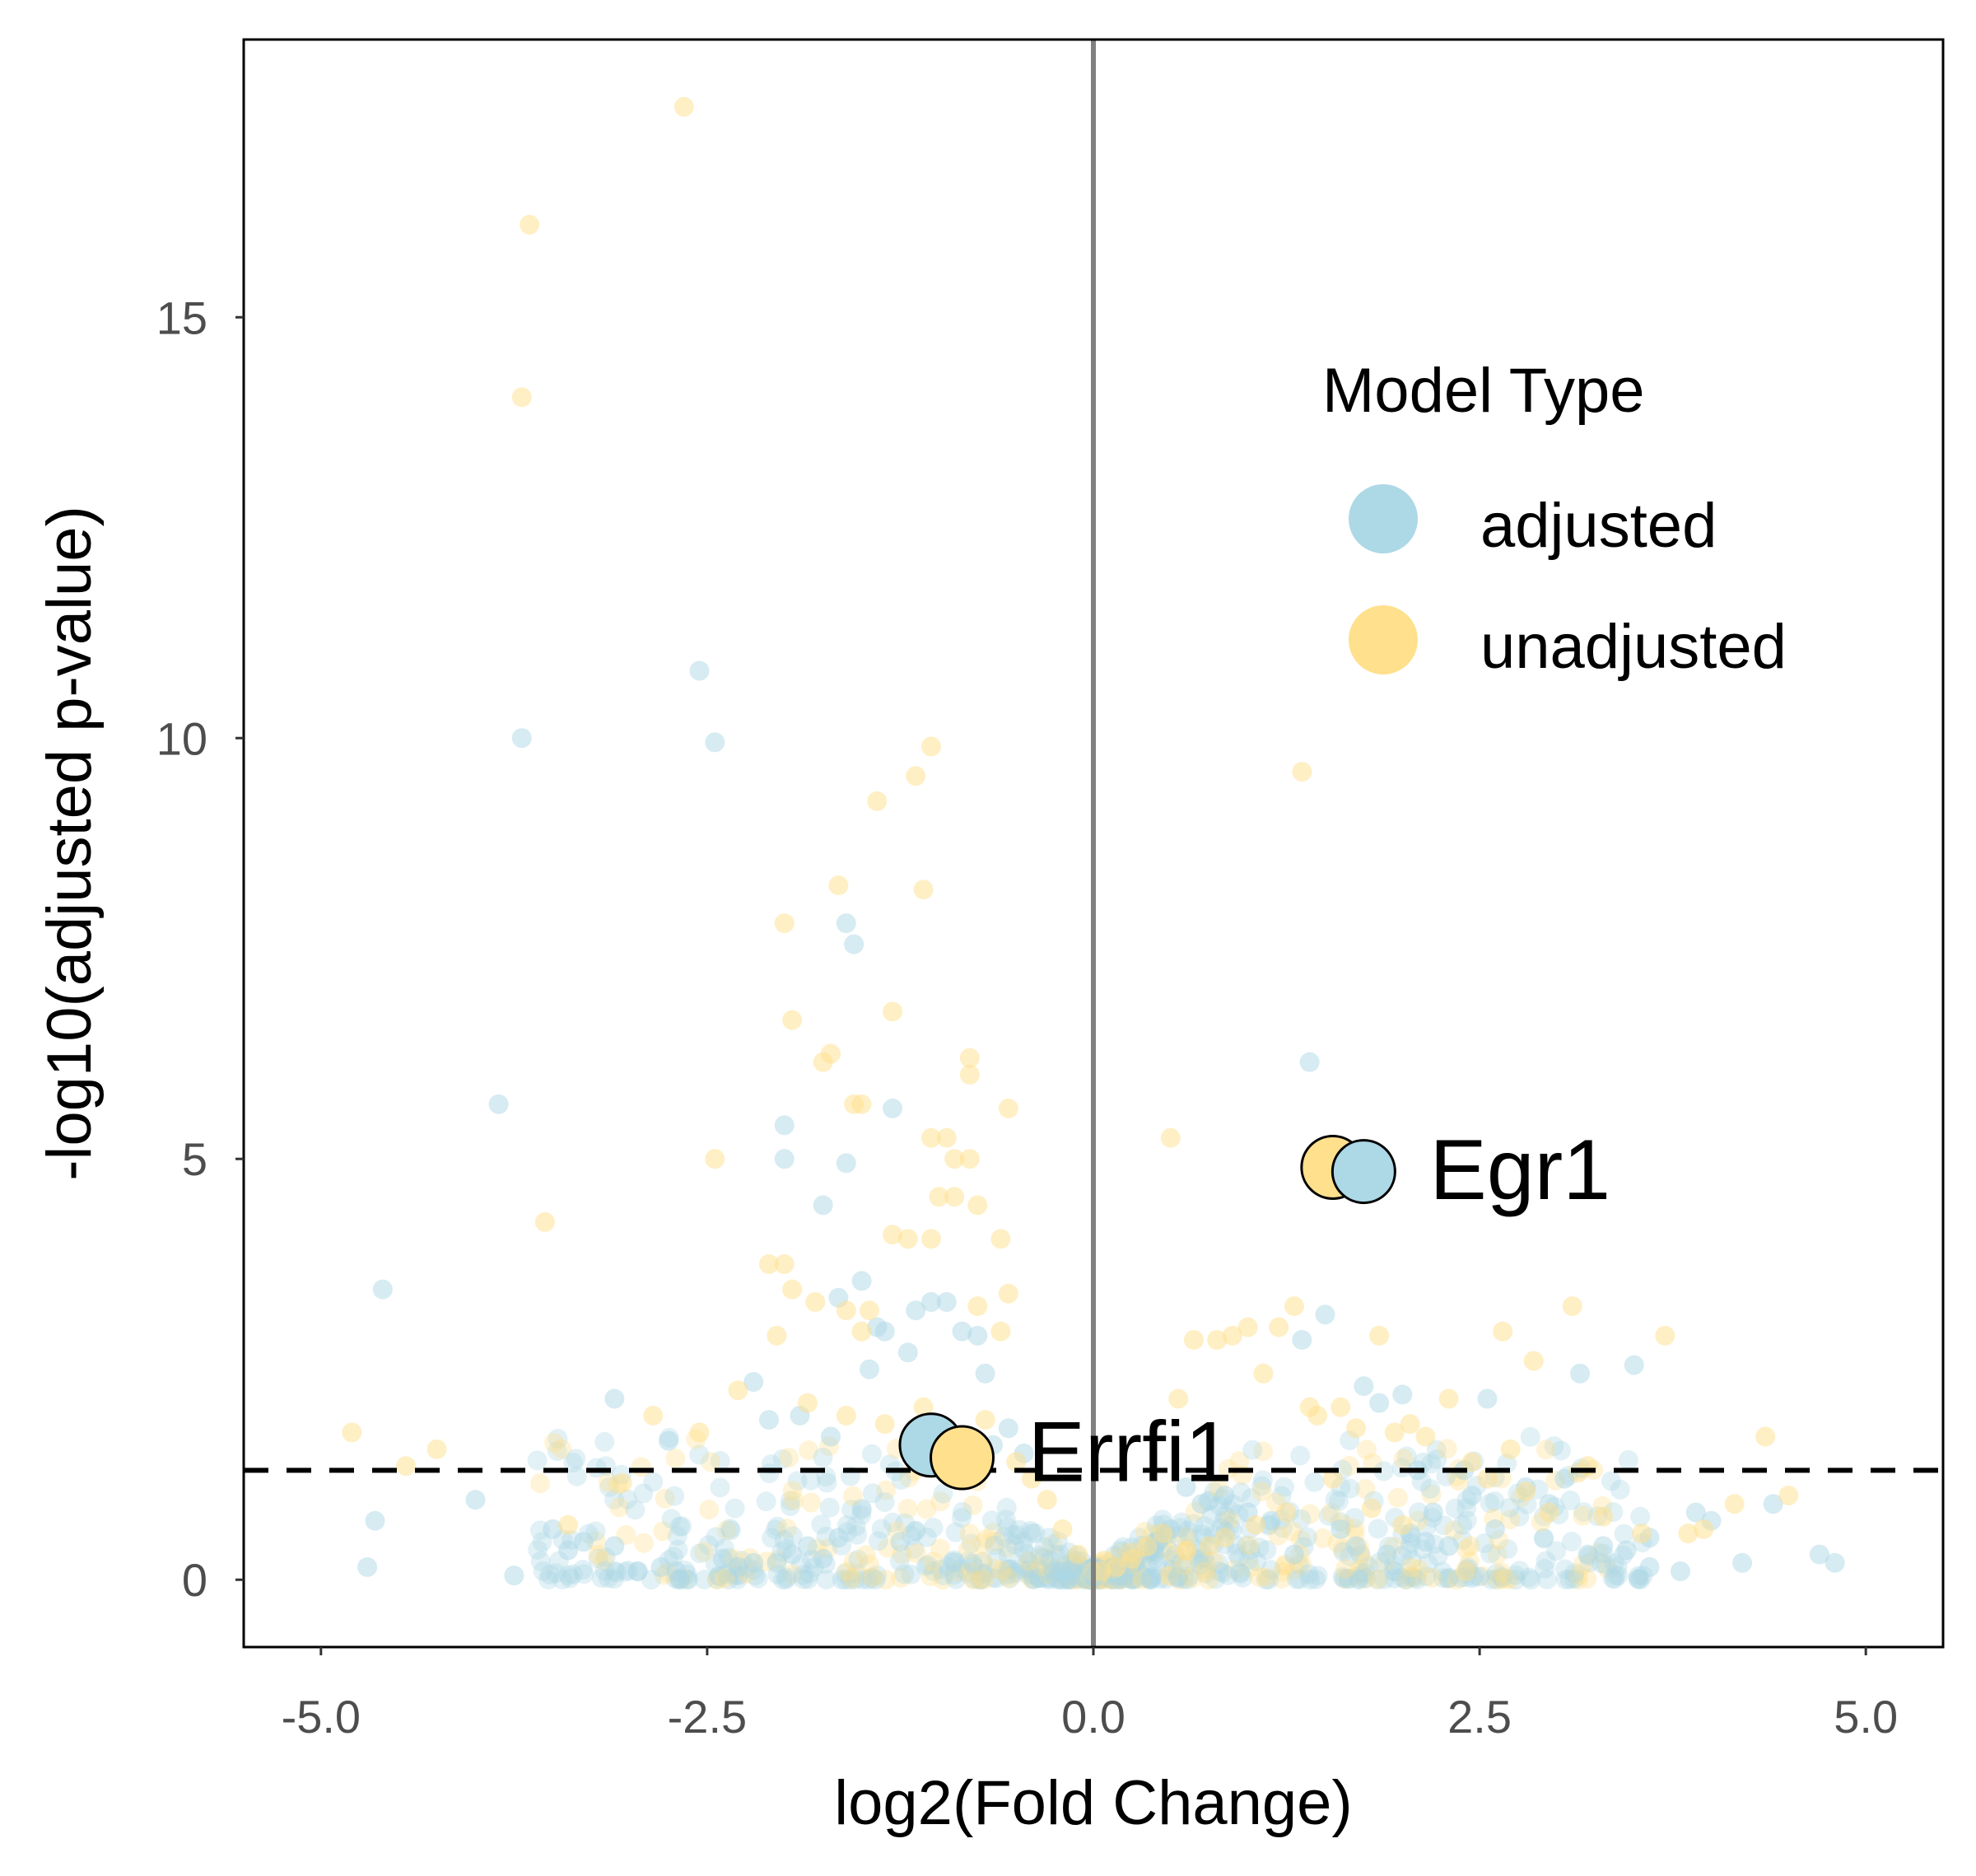  I want to click on x-tick-label: -2.5, so click(708, 1717).